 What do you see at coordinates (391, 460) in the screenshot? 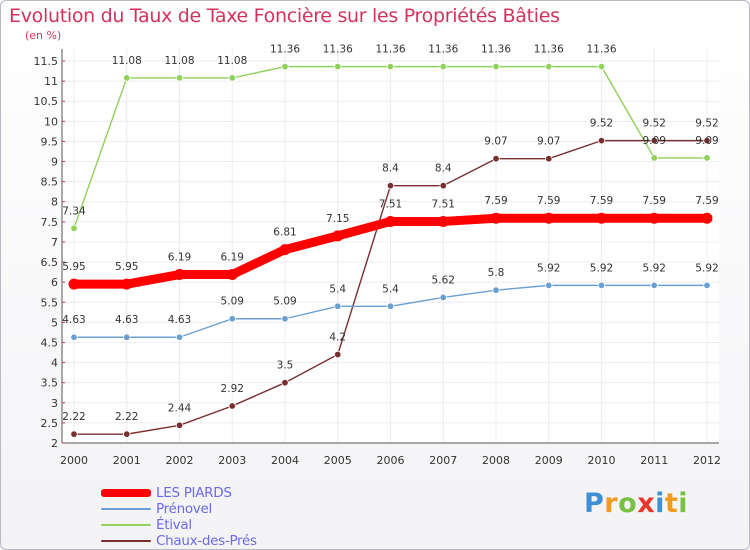
I see `x-tick-label: 2006` at bounding box center [391, 460].